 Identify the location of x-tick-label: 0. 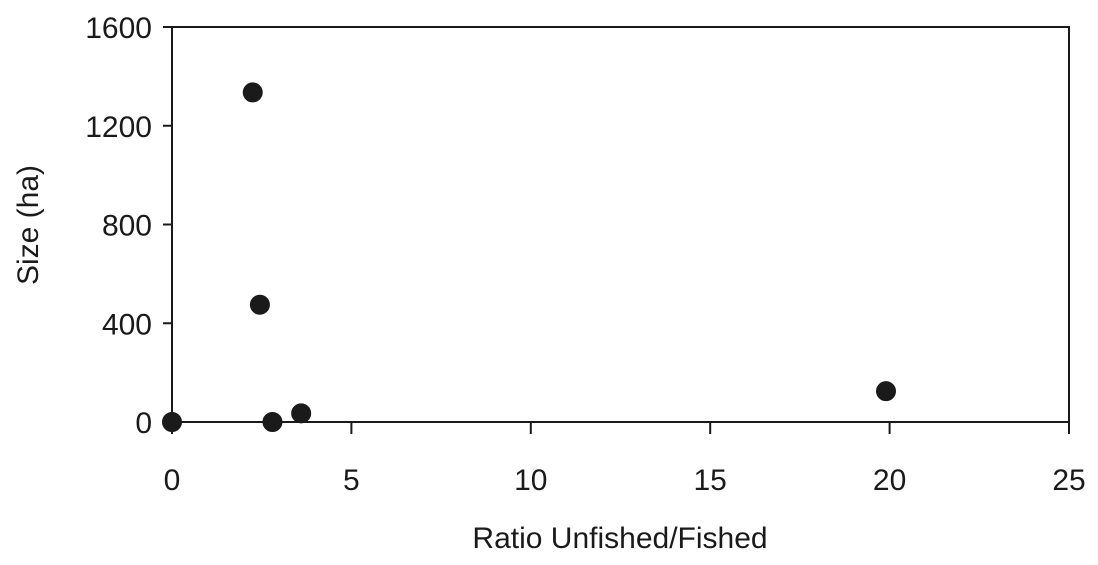
(172, 480).